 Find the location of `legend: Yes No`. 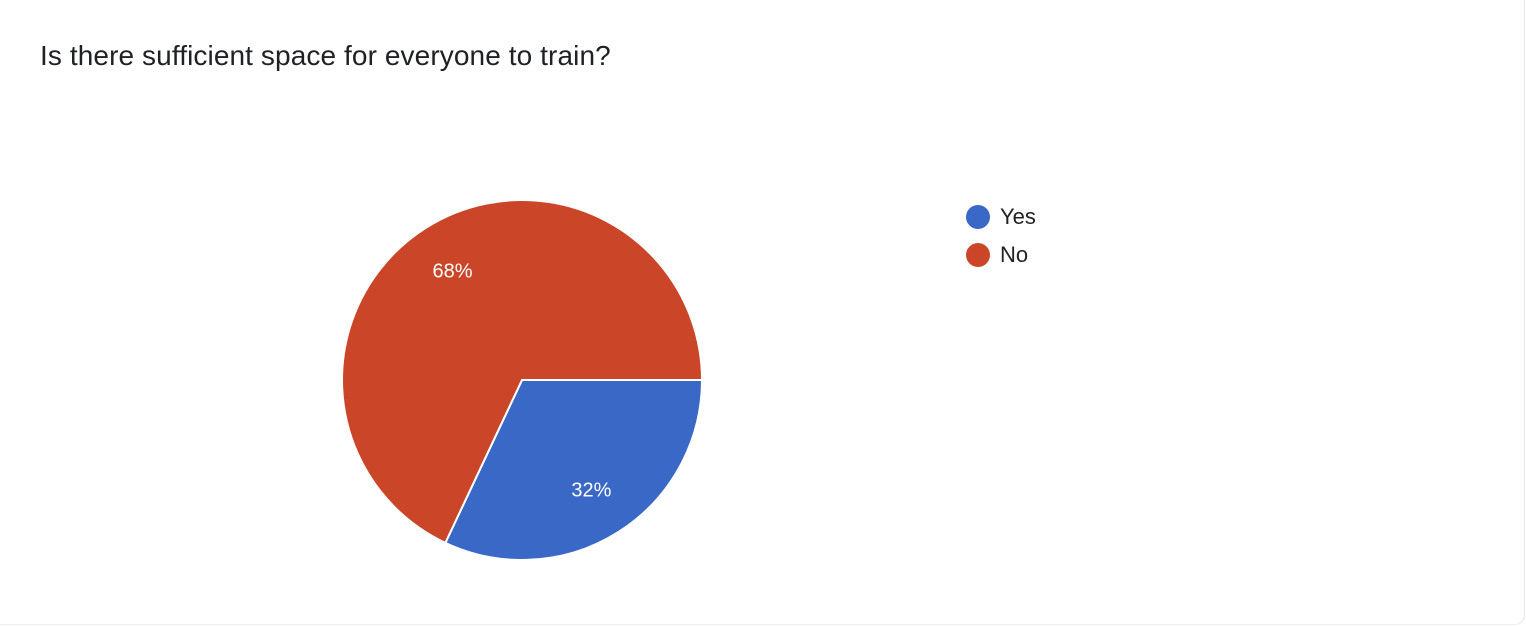

legend: Yes No is located at coordinates (1001, 236).